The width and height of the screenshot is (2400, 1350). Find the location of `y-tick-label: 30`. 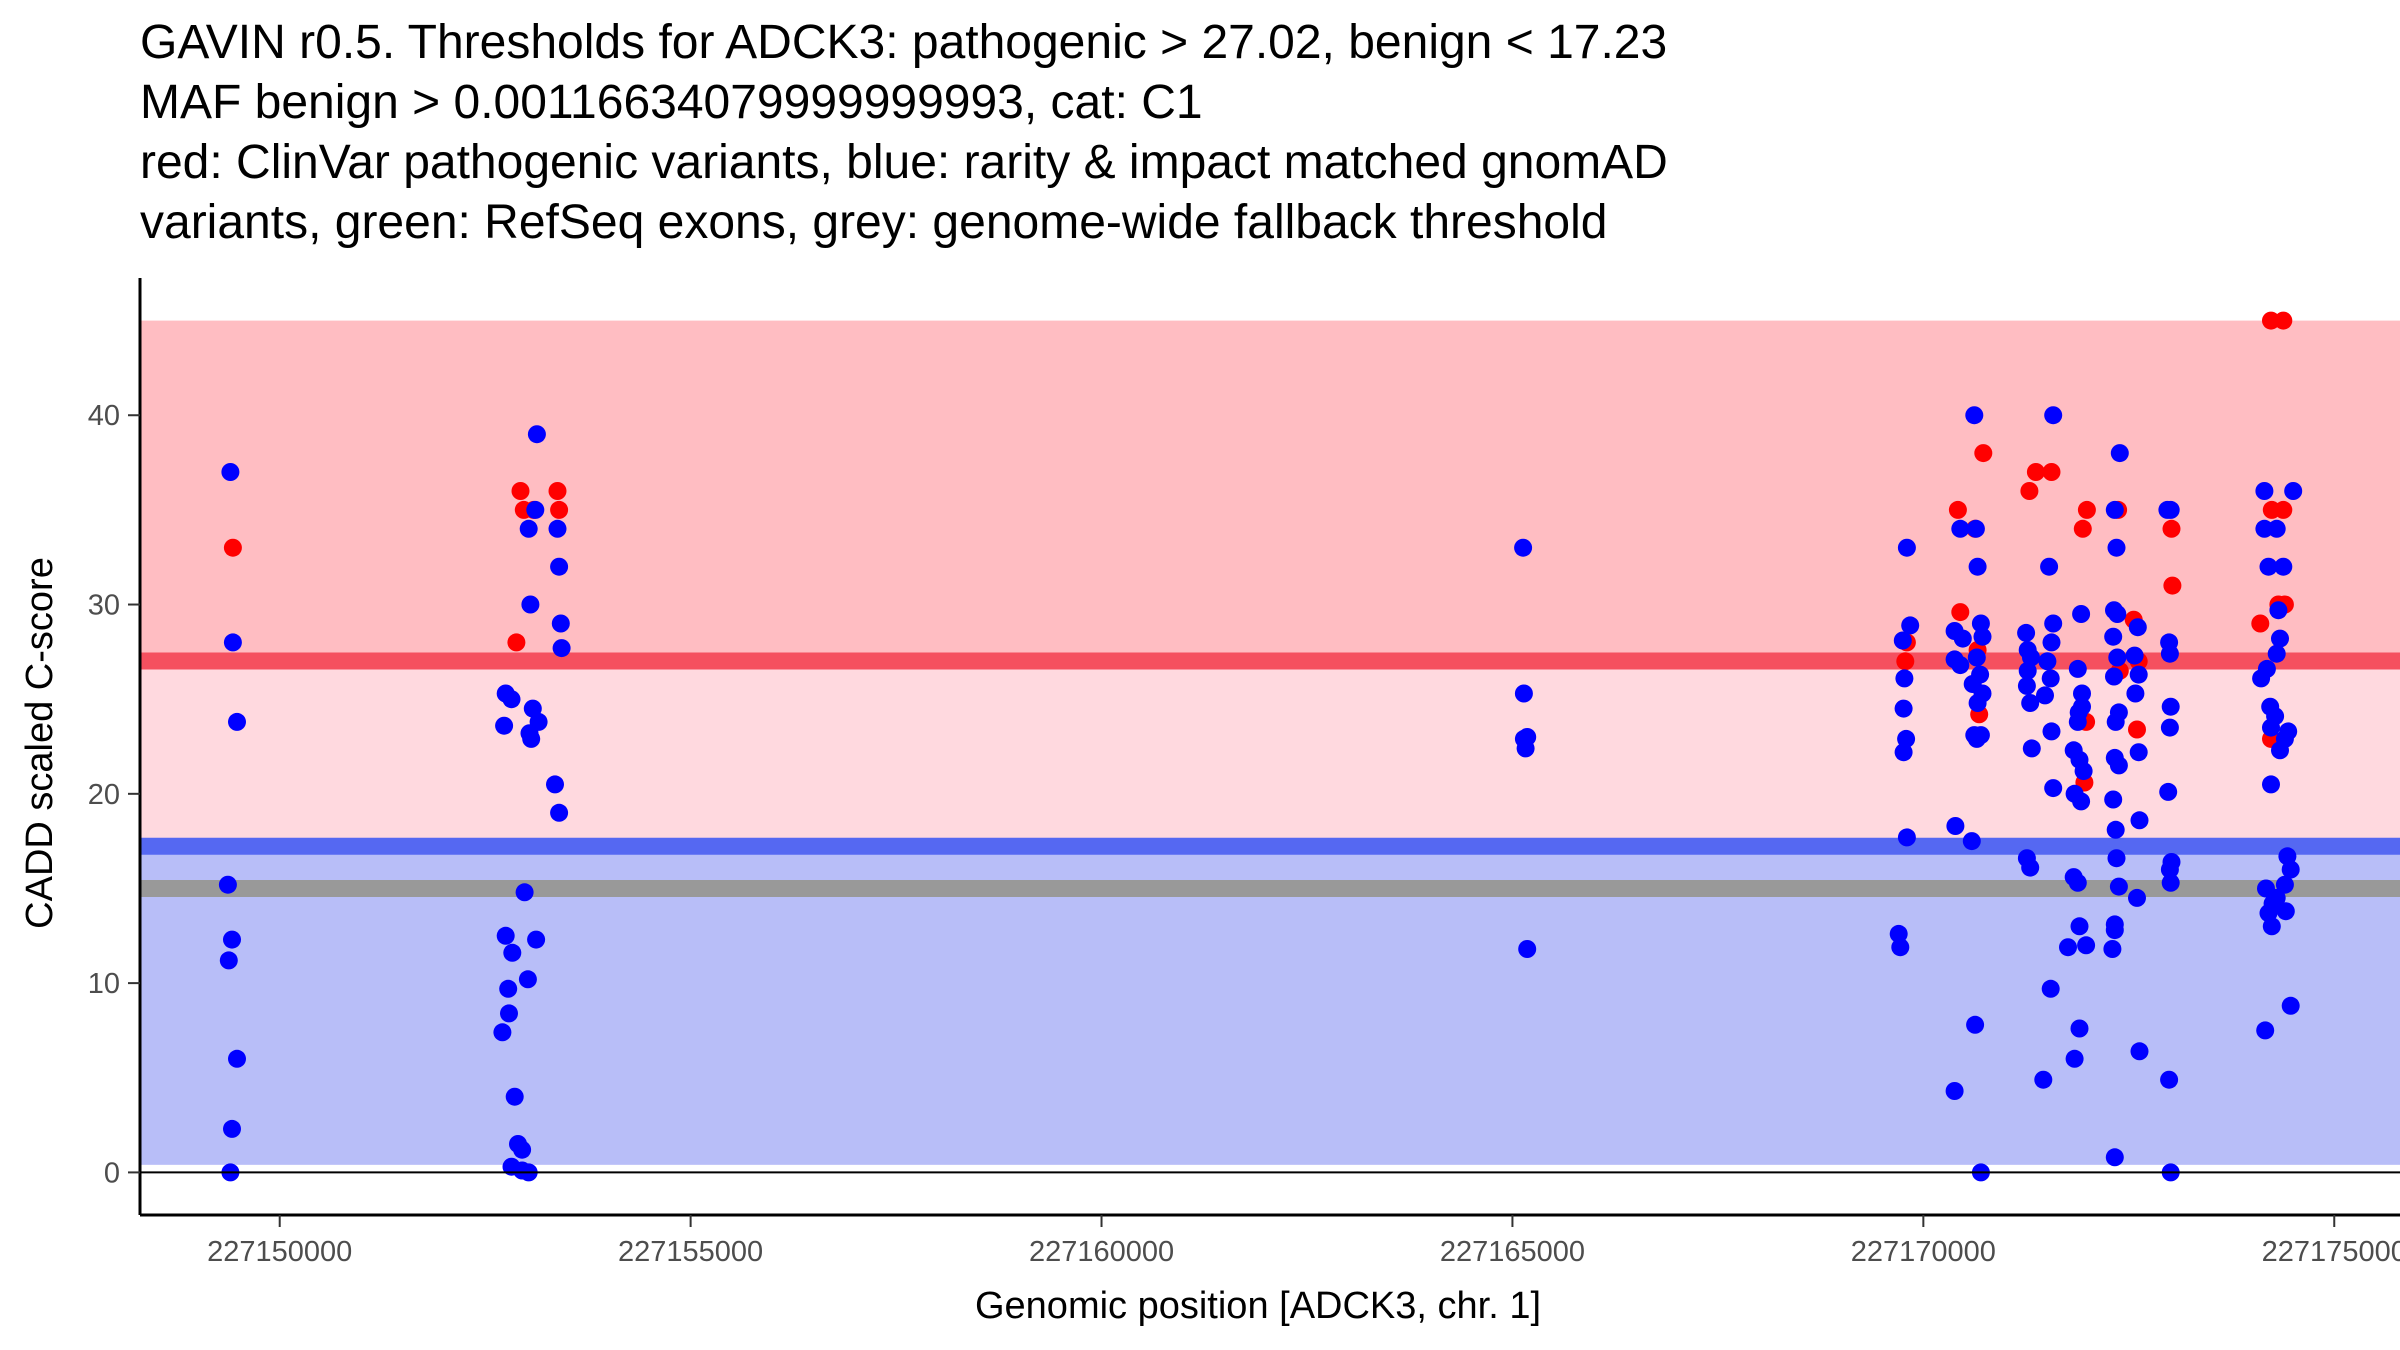

y-tick-label: 30 is located at coordinates (104, 606).